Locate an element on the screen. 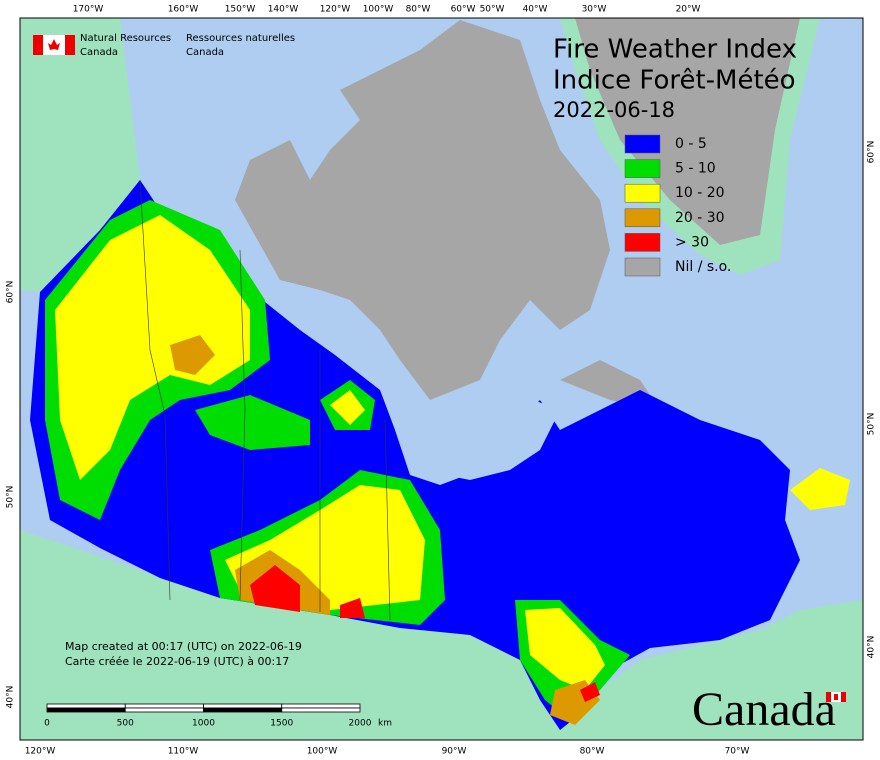 The image size is (880, 760). right-lat-label: 50°N is located at coordinates (872, 424).